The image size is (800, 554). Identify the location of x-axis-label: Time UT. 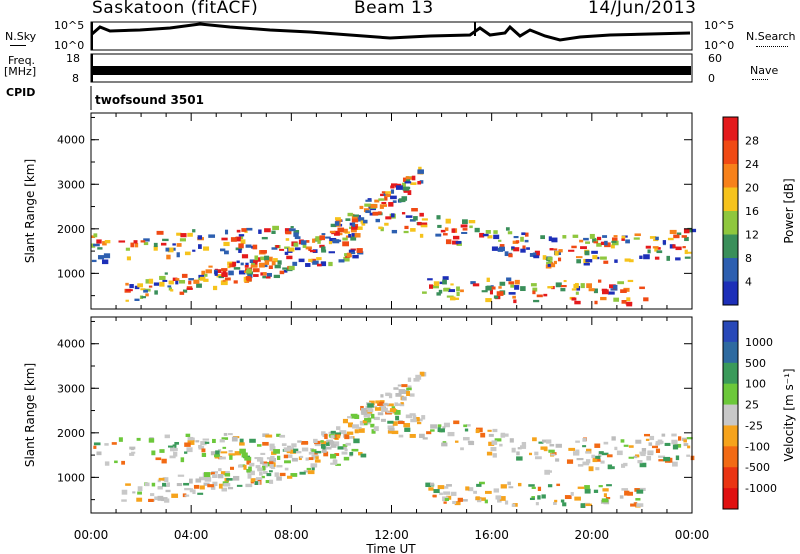
(390, 548).